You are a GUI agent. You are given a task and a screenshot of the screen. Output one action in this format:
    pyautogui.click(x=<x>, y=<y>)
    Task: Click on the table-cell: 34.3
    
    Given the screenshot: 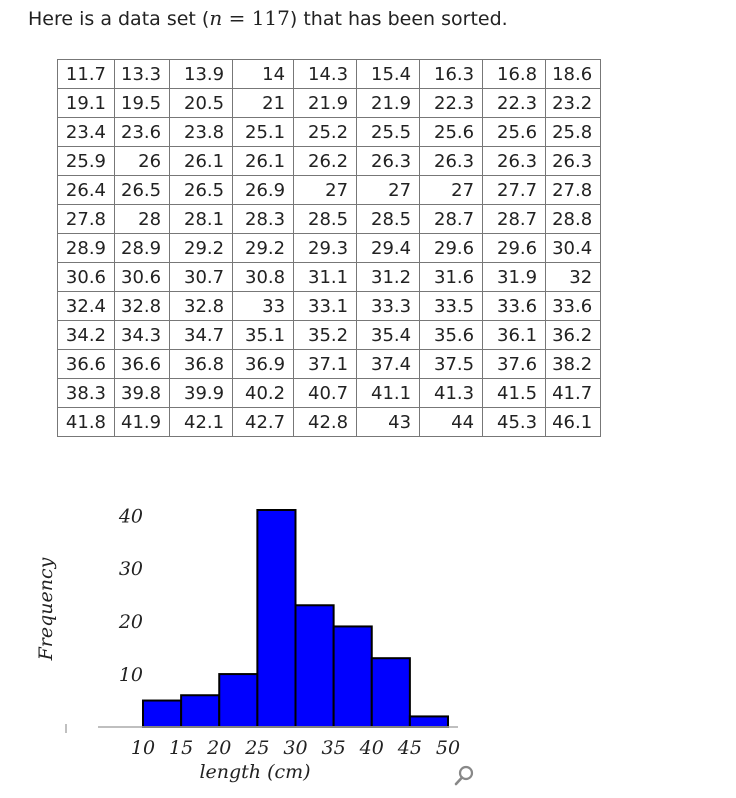 What is the action you would take?
    pyautogui.click(x=142, y=335)
    